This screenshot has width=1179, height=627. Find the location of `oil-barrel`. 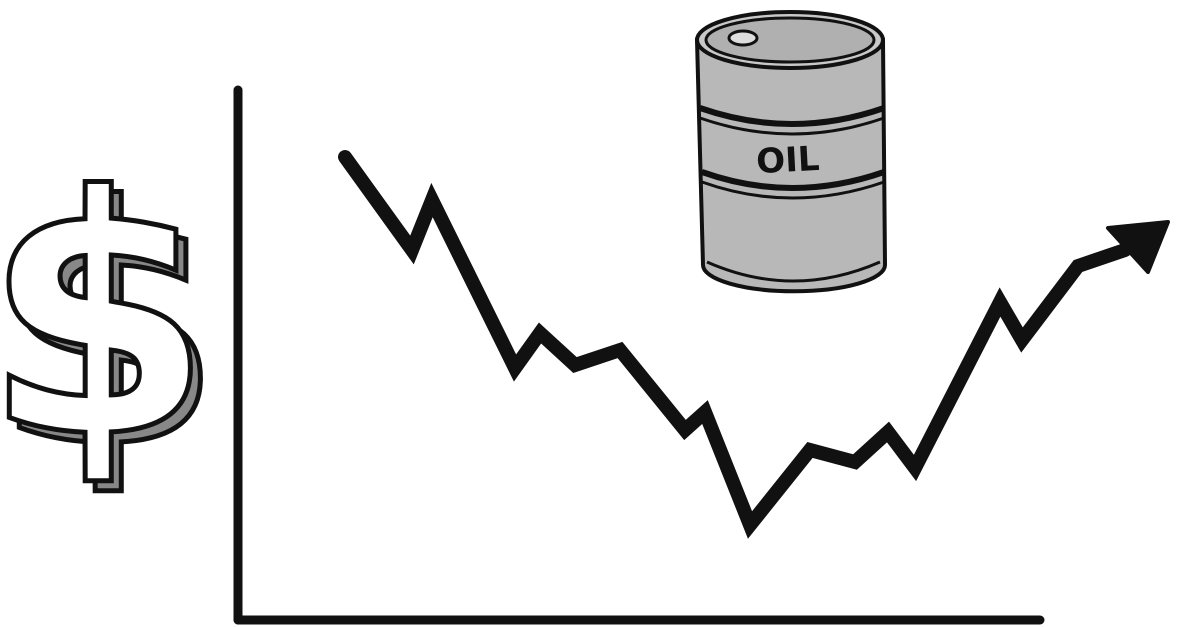

oil-barrel is located at coordinates (791, 152).